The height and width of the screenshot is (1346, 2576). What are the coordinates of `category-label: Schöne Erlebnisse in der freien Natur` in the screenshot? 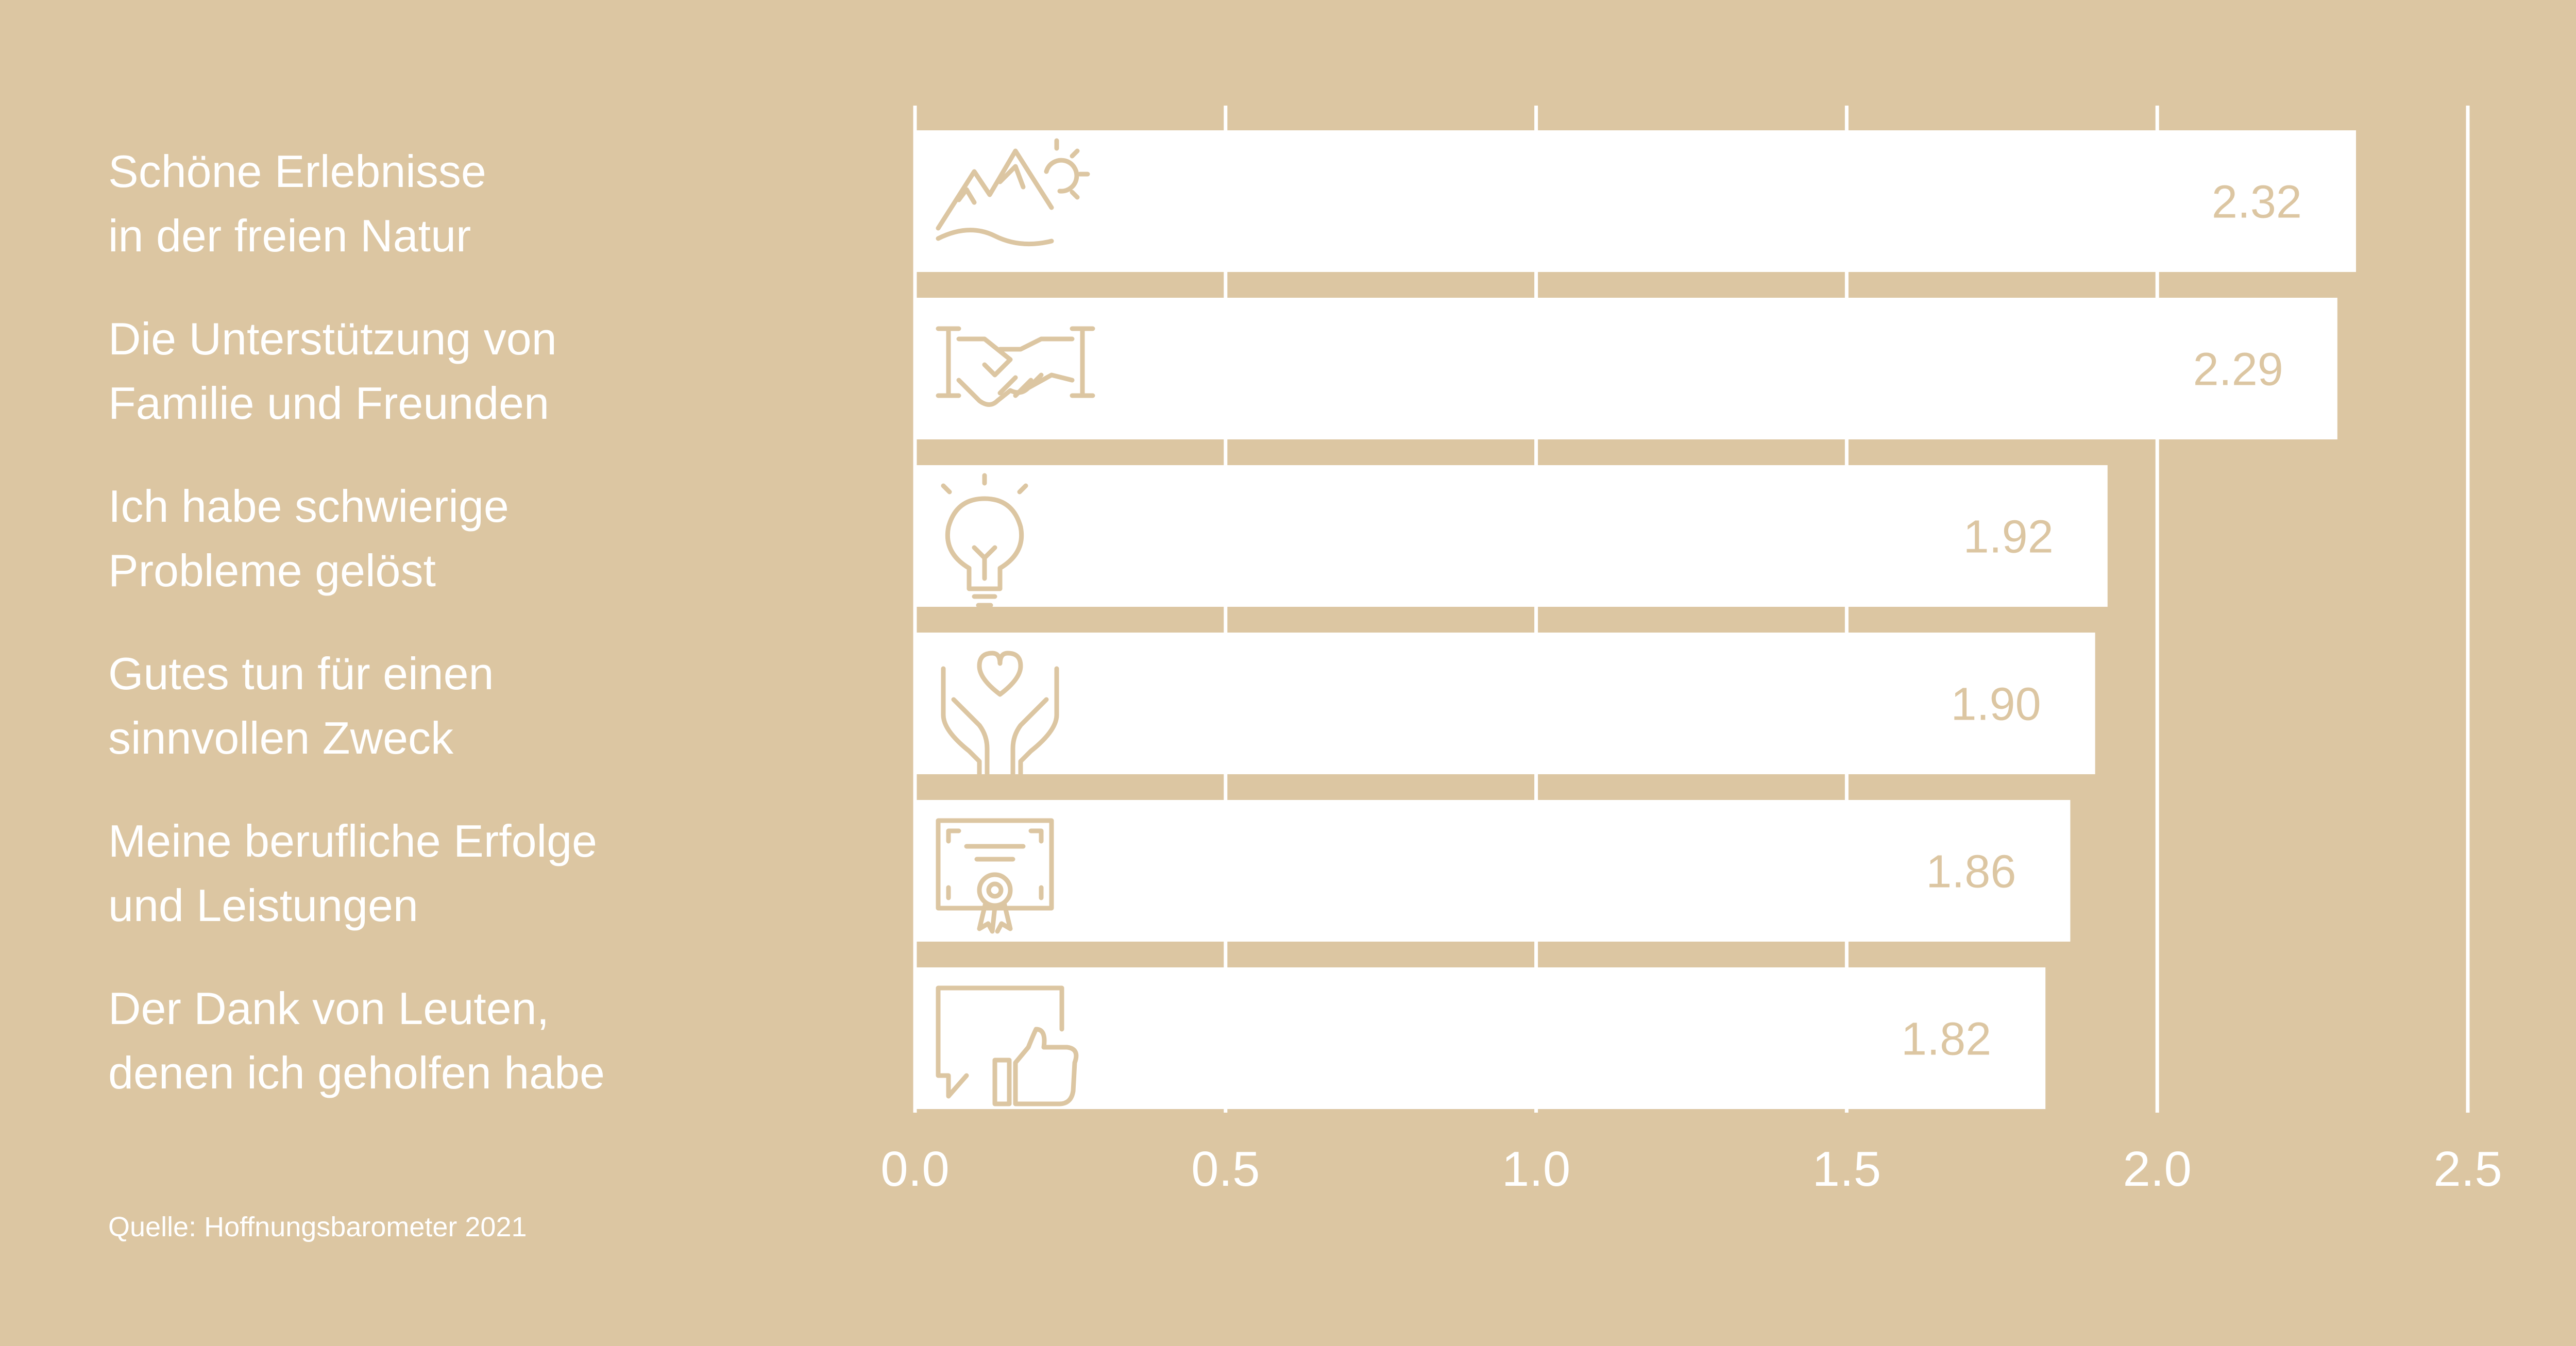 It's located at (297, 203).